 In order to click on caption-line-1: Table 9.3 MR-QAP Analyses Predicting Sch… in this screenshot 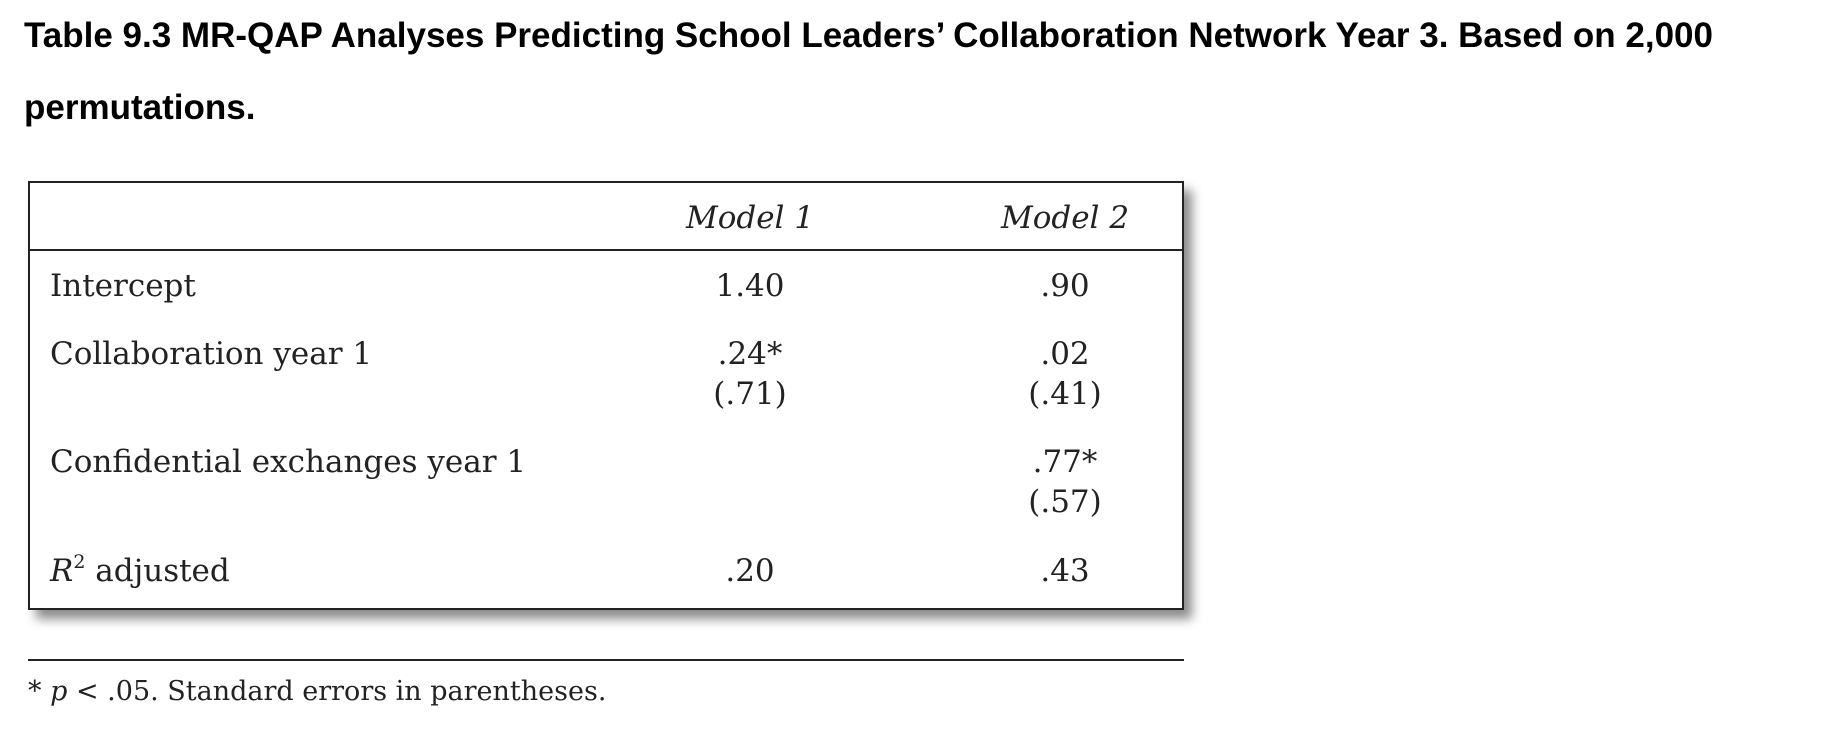, I will do `click(868, 35)`.